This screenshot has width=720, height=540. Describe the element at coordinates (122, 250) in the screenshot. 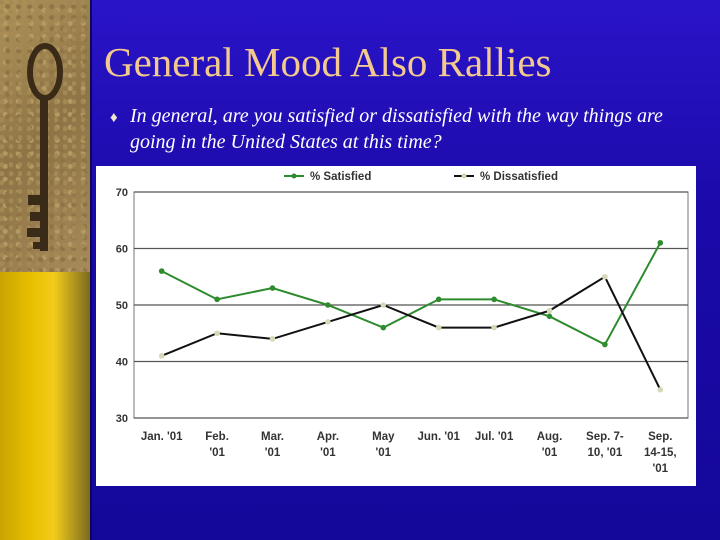

I see `y-tick-label: 60` at that location.